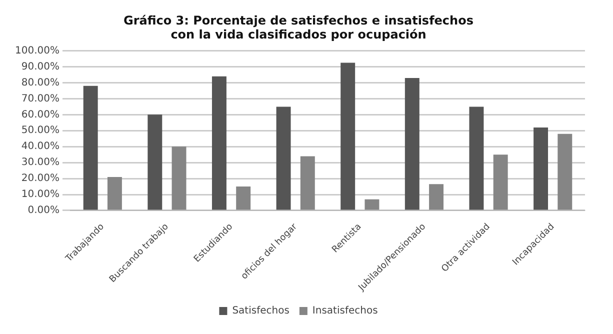  What do you see at coordinates (40, 130) in the screenshot?
I see `y-tick-label: 50.00%` at bounding box center [40, 130].